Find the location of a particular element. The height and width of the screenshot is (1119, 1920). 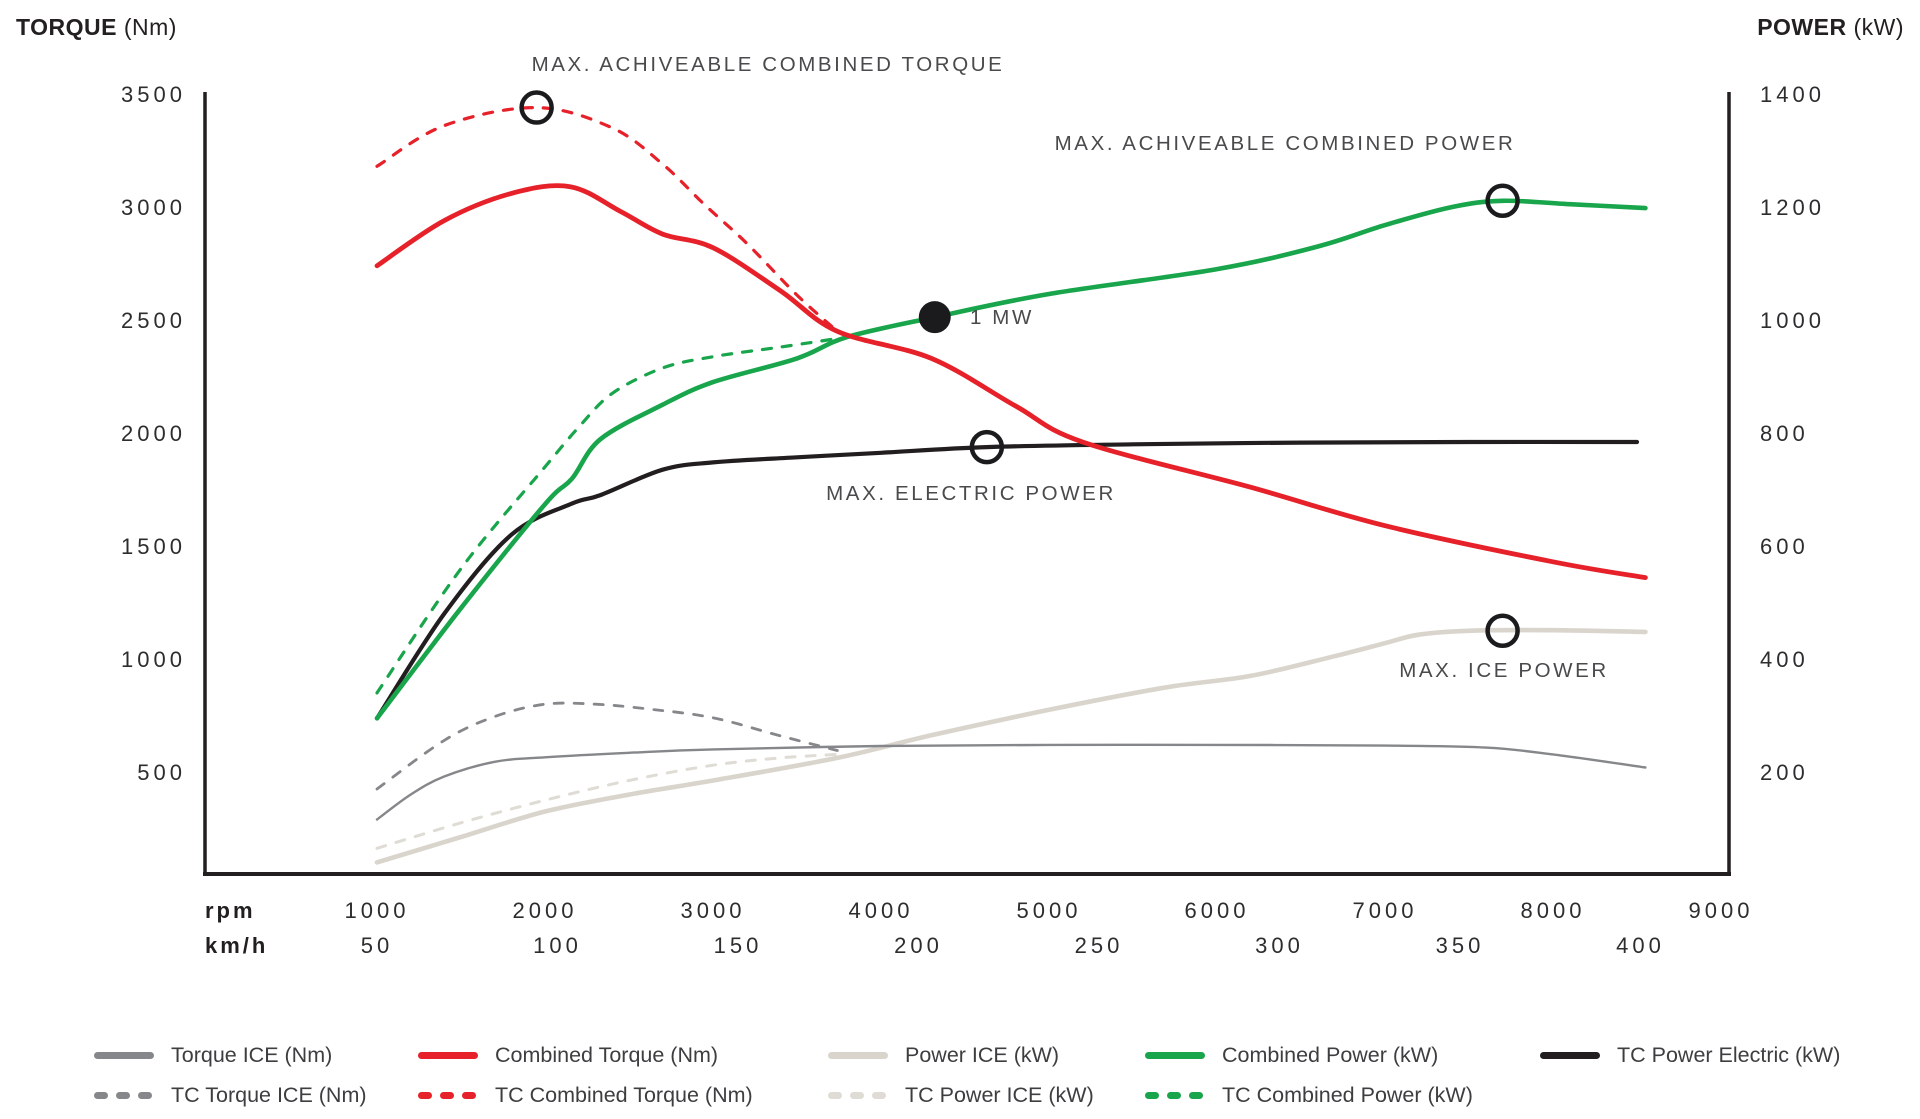

annotation-max-ice-power: MAX. ICE POWER is located at coordinates (1504, 670).